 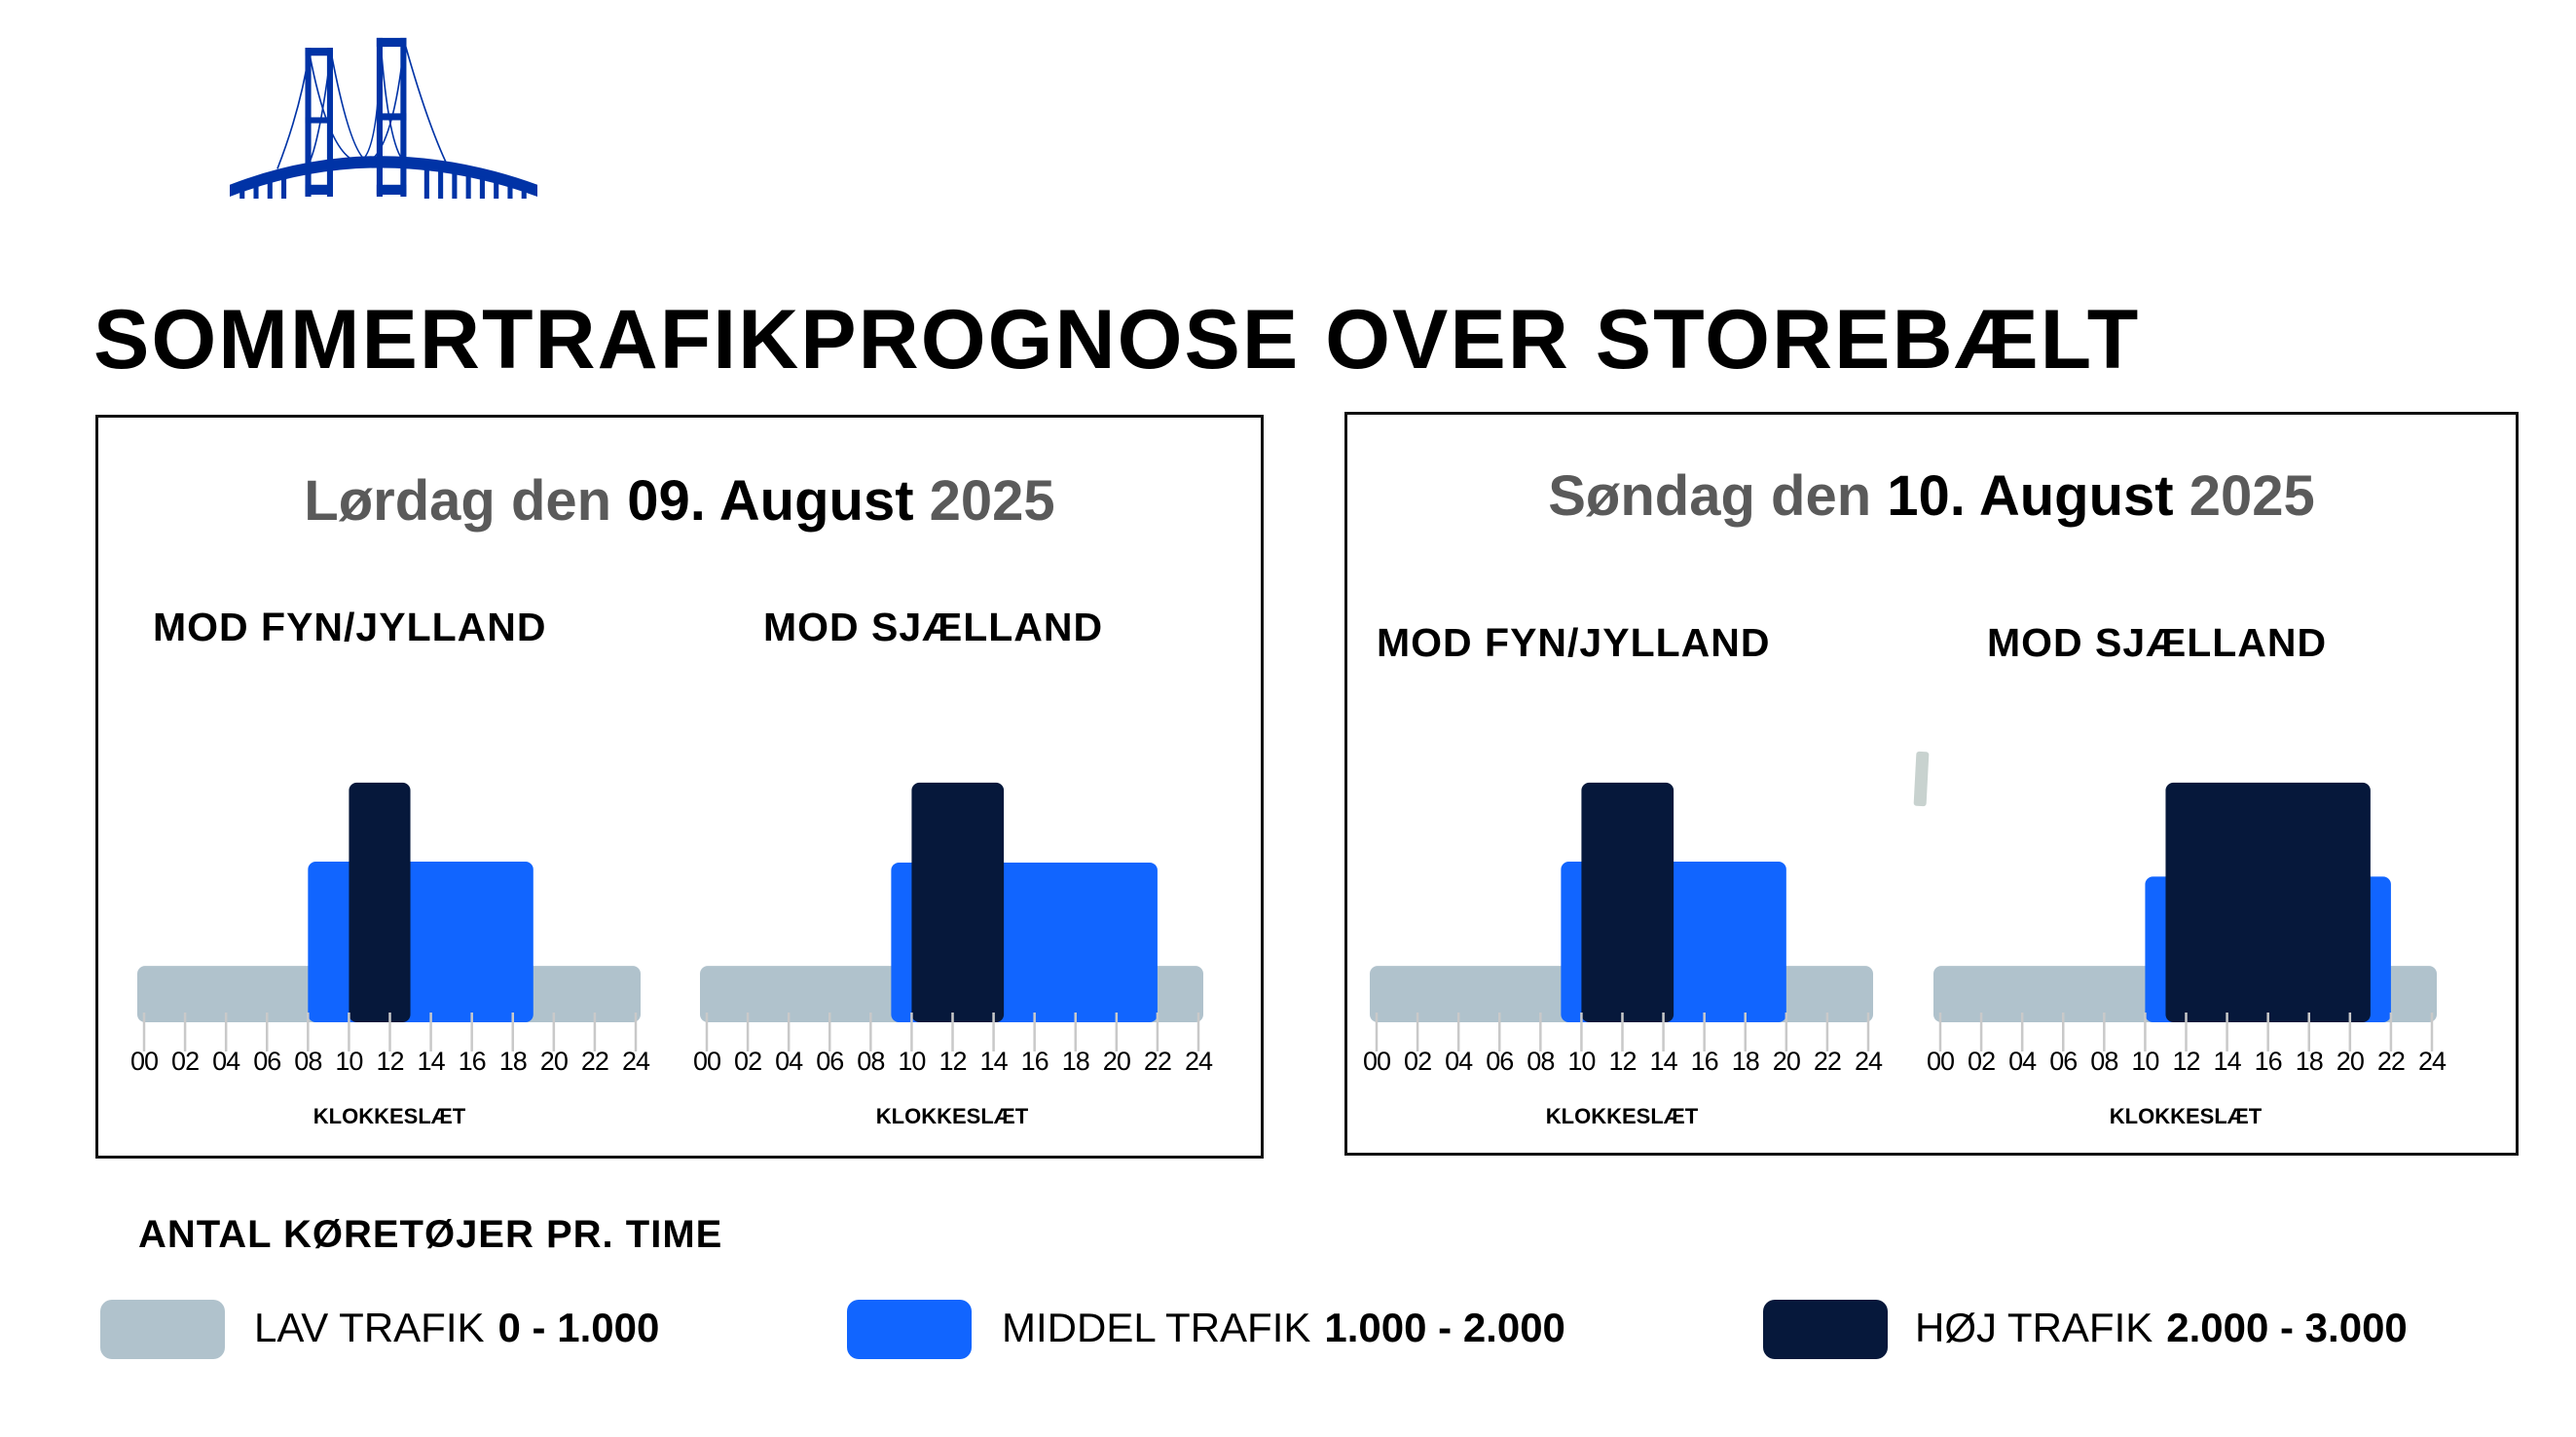 What do you see at coordinates (1117, 340) in the screenshot?
I see `page-title: SOMMERTRAFIKPROGNOSE OVER STOREBÆLT` at bounding box center [1117, 340].